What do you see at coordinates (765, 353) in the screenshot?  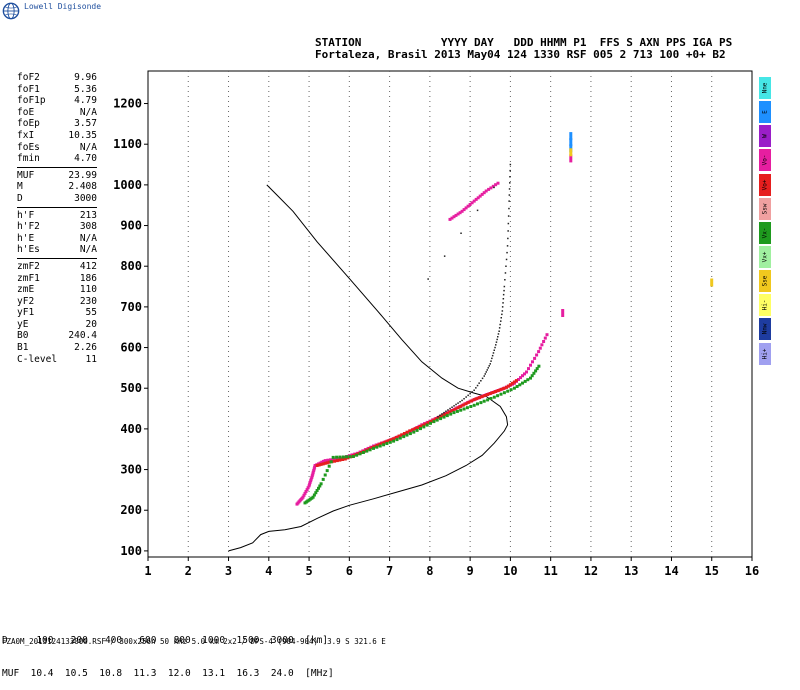 I see `legend-swatch-hi: Hi+` at bounding box center [765, 353].